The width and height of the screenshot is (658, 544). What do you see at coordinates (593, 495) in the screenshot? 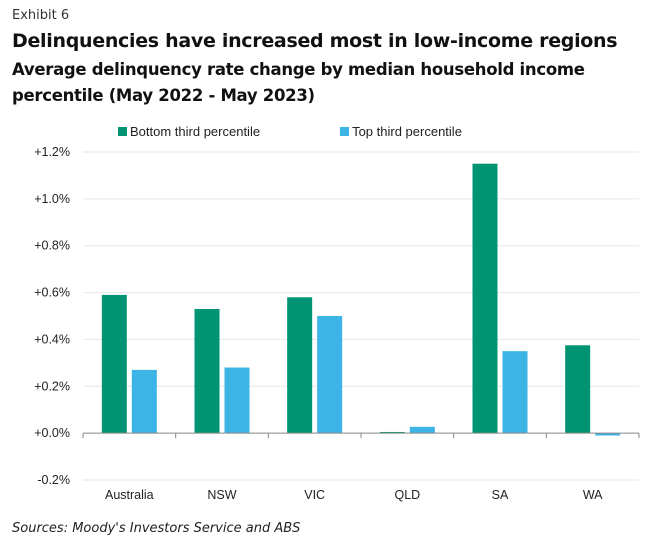
I see `x-tick-label: WA` at bounding box center [593, 495].